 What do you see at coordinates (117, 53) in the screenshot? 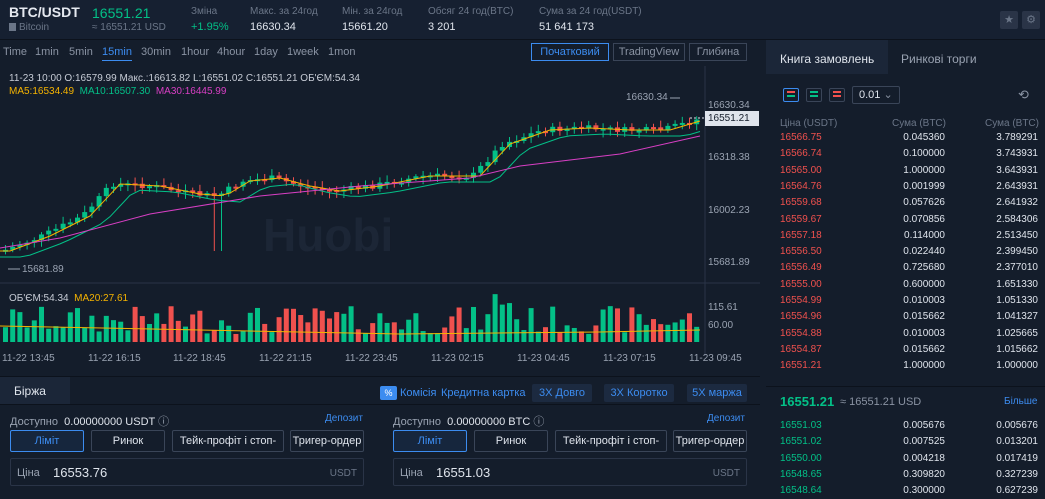
I see `tf-15min: 15min` at bounding box center [117, 53].